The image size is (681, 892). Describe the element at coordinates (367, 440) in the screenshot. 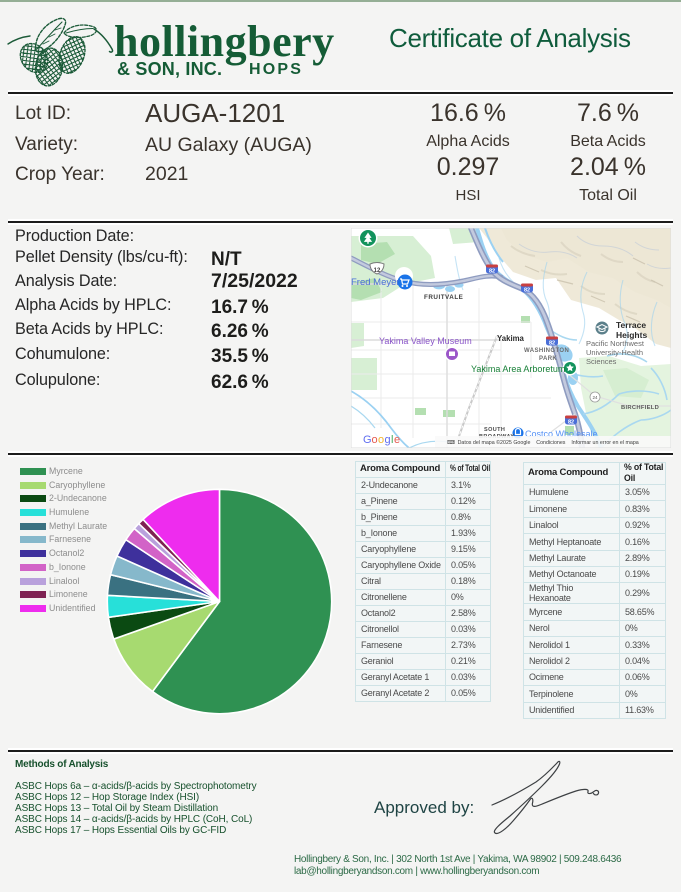

I see `svg-text: G` at that location.